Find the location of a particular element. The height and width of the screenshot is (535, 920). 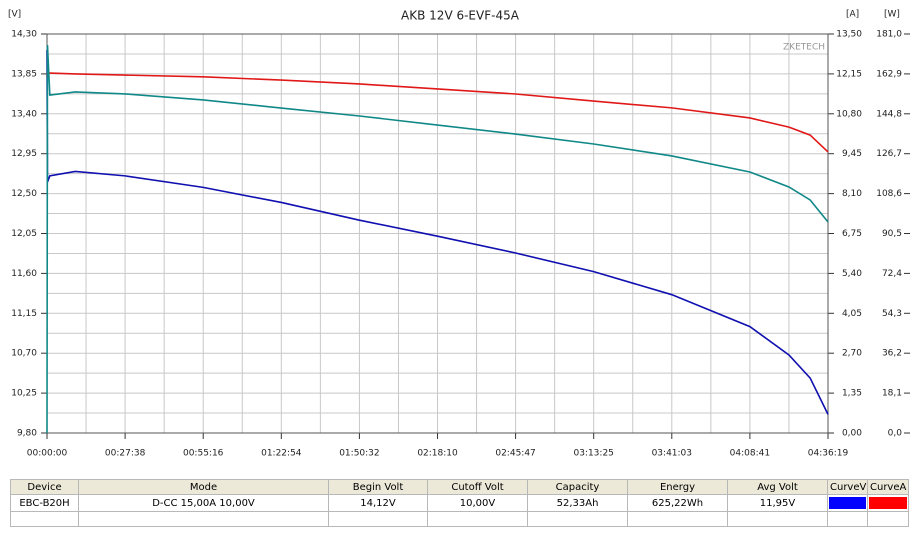

y2-tick-label: 8,10 is located at coordinates (852, 194).